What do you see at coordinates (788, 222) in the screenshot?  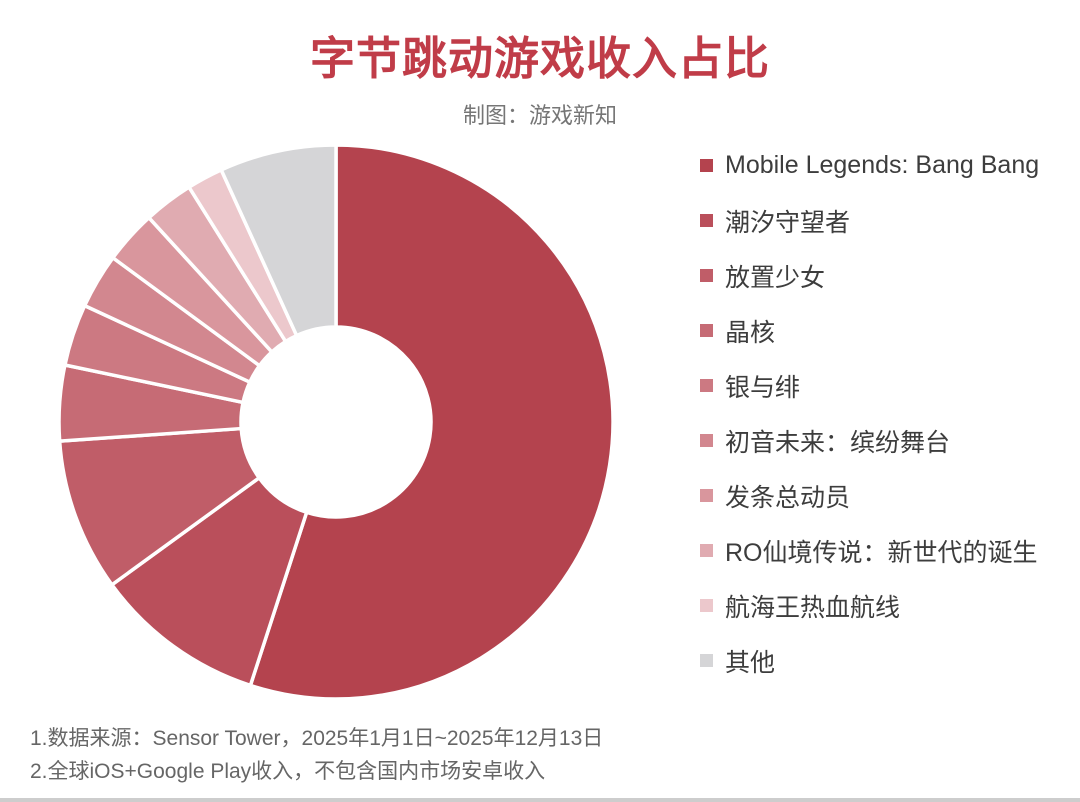 I see `legend-item-label: 潮汐守望者` at bounding box center [788, 222].